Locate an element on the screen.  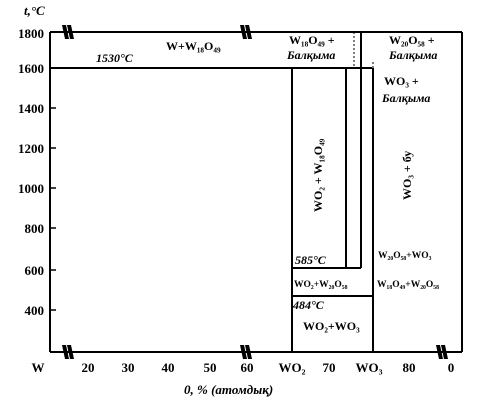
x-axis-title: 0, % (атомдық) is located at coordinates (228, 389).